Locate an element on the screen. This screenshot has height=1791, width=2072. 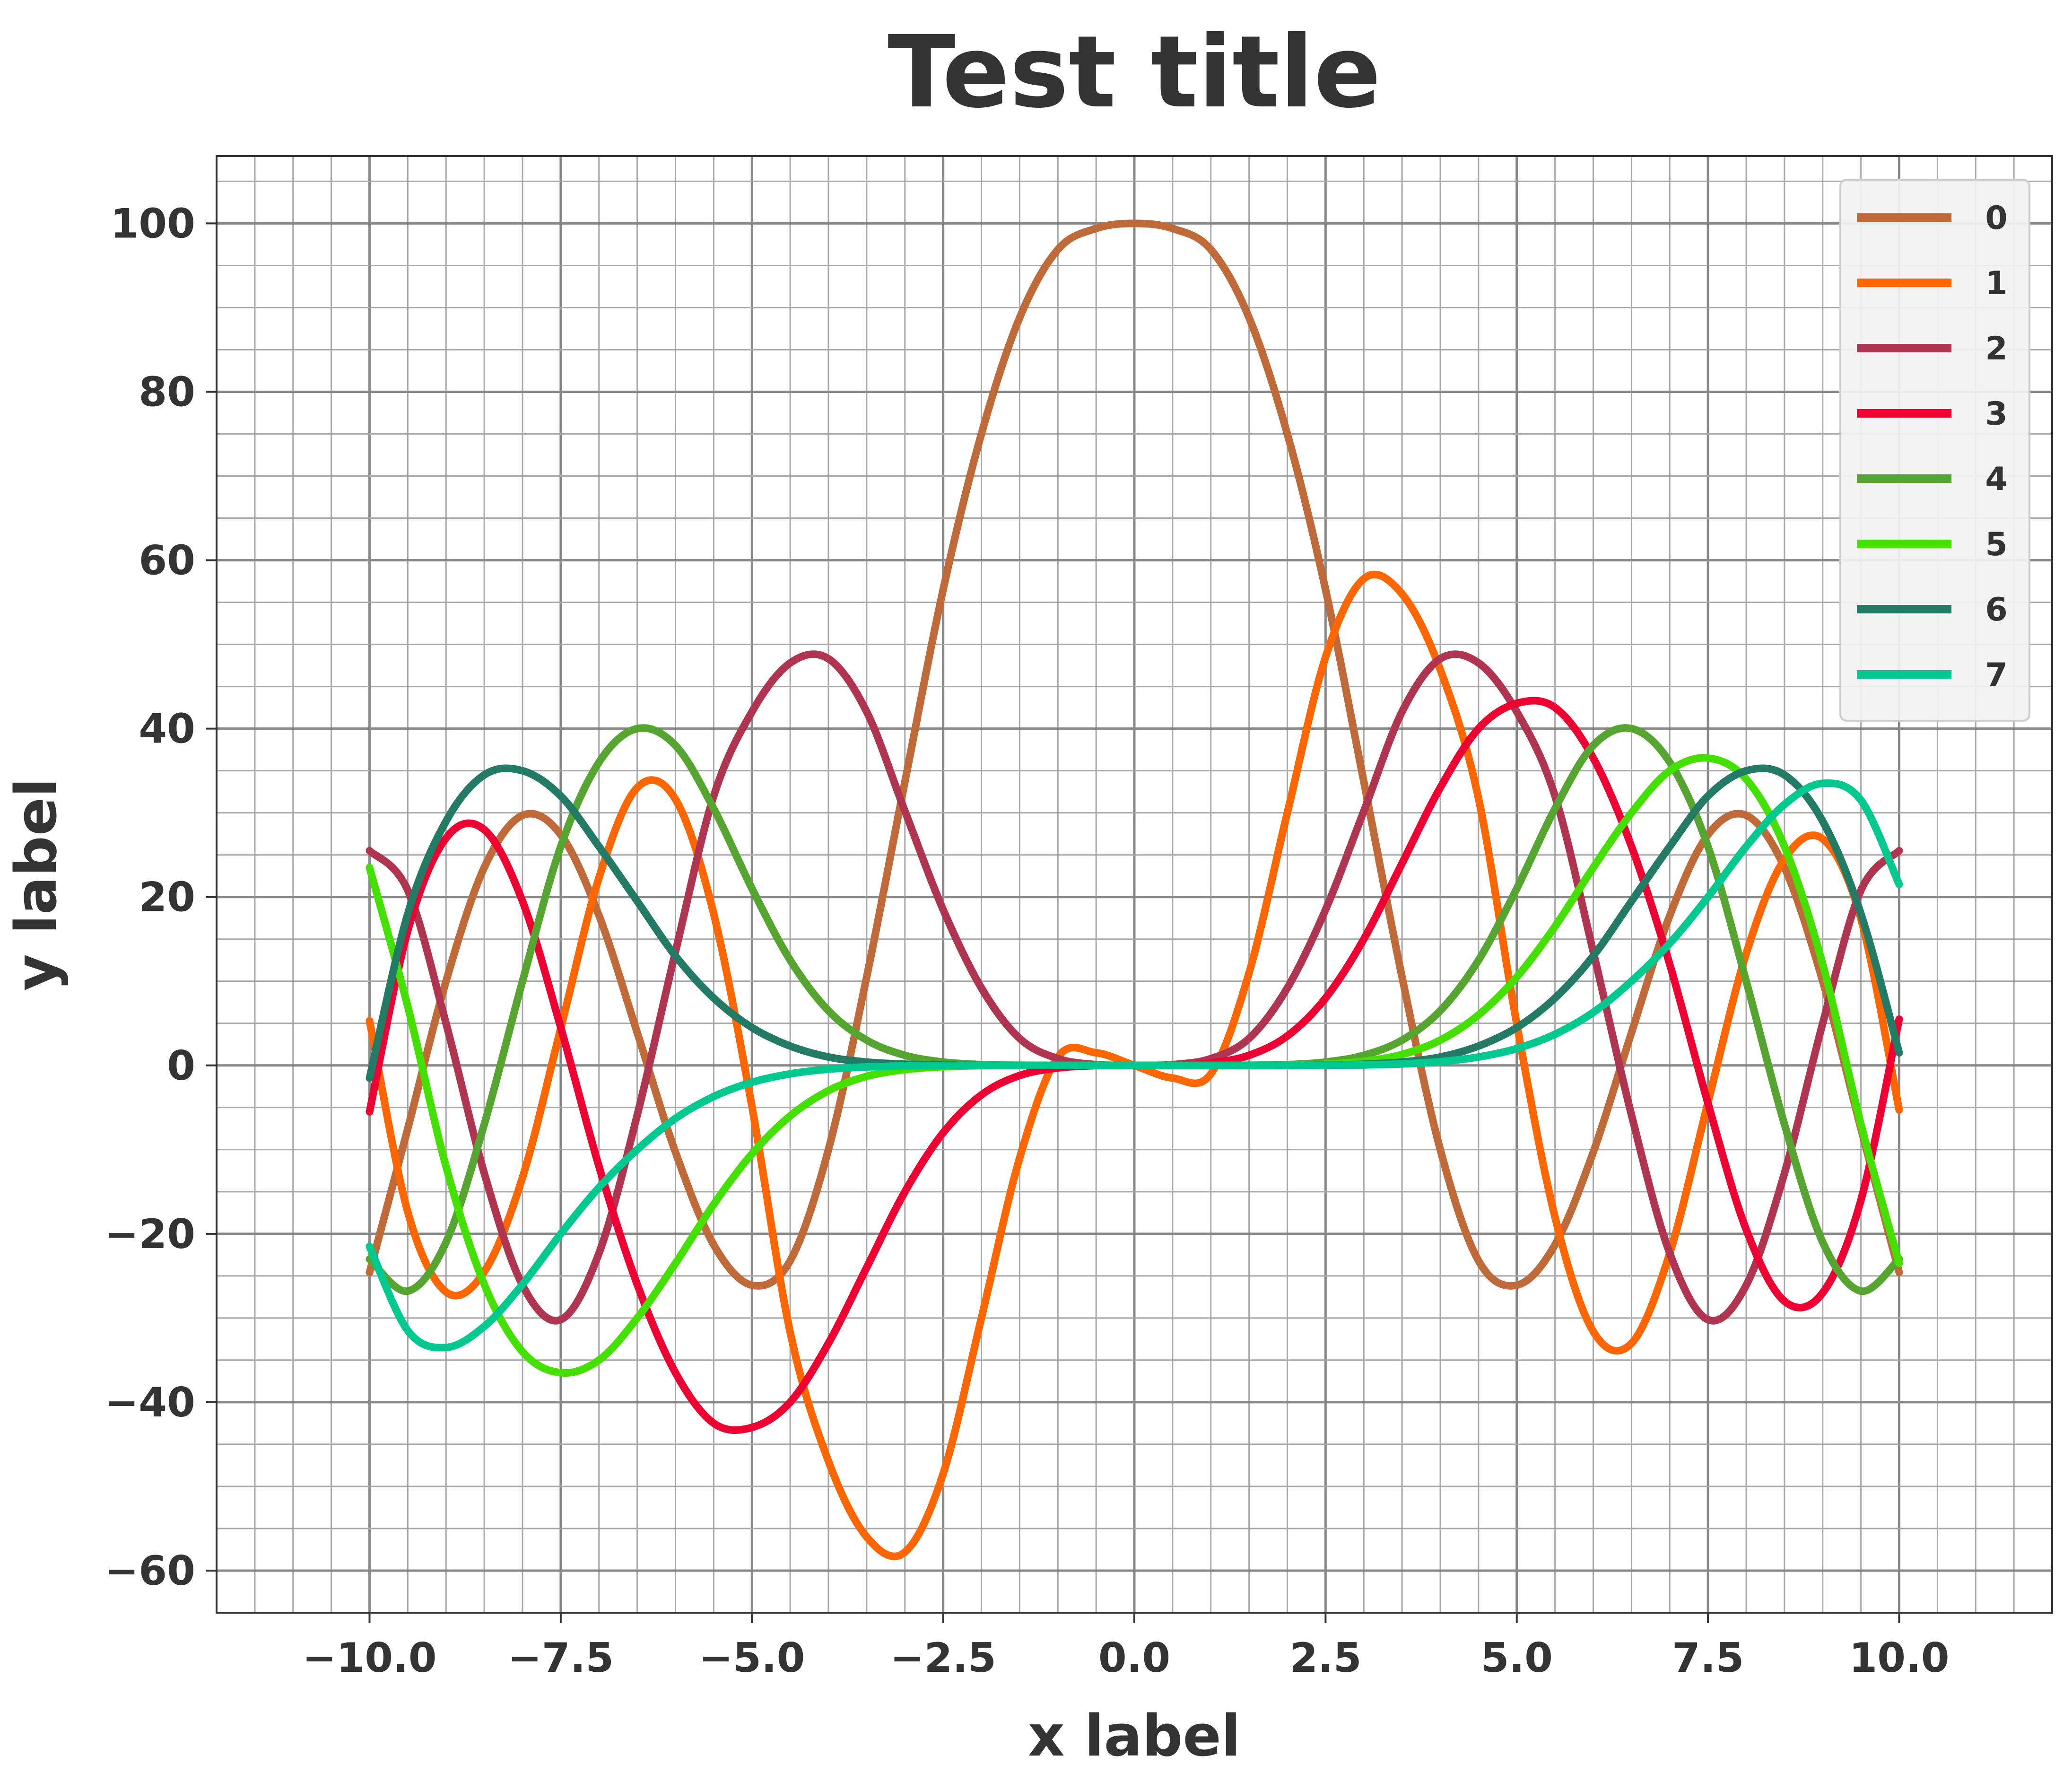
y-tick-label: 20 is located at coordinates (167, 897).